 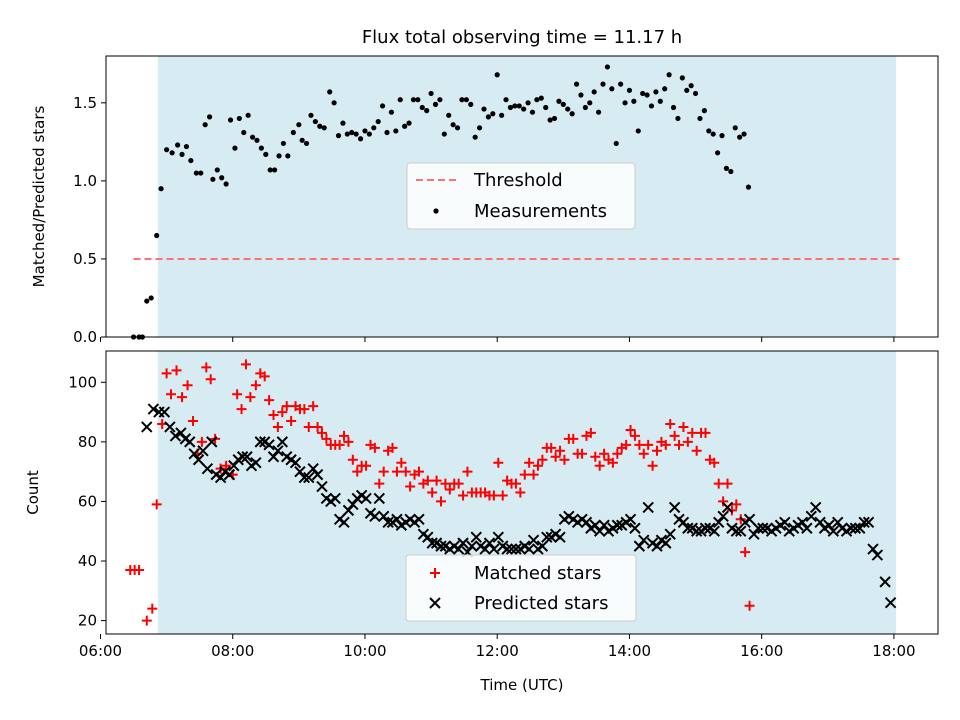 I want to click on y-axis-label: Count, so click(x=33, y=492).